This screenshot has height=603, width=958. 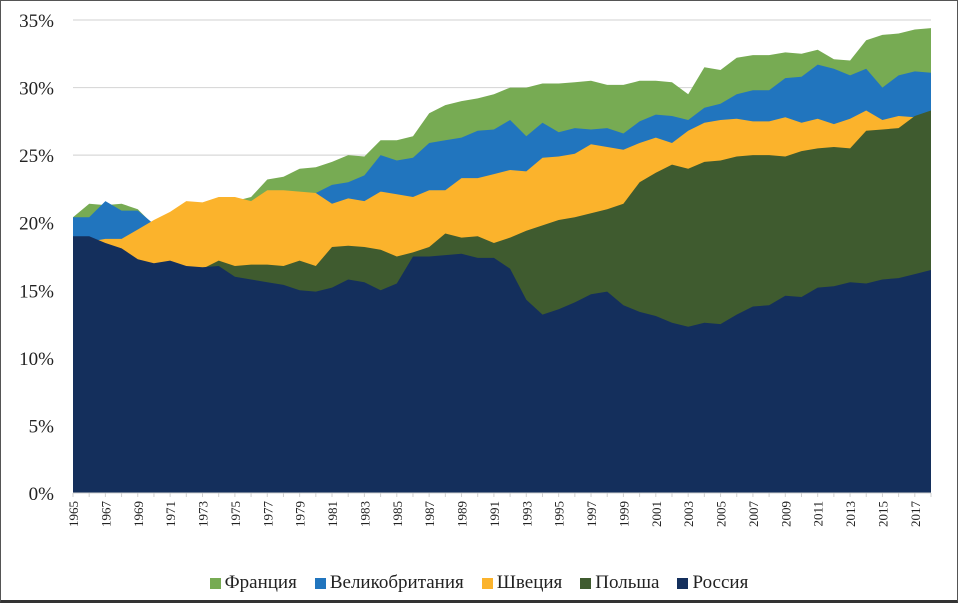 I want to click on legend-label: Швеция, so click(x=529, y=582).